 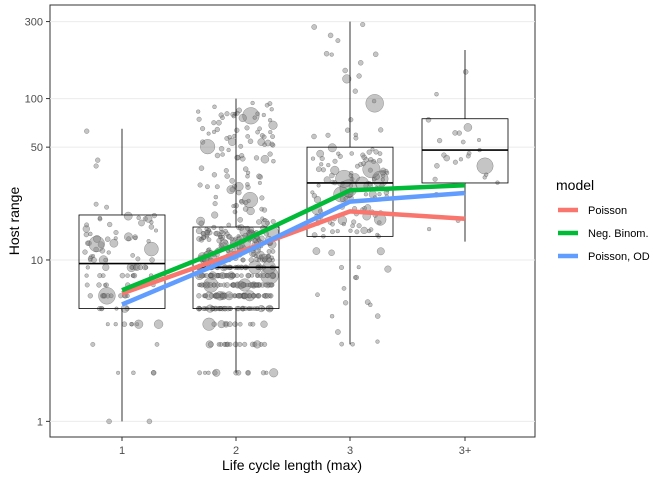 What do you see at coordinates (40, 422) in the screenshot?
I see `y-tick-label: 1` at bounding box center [40, 422].